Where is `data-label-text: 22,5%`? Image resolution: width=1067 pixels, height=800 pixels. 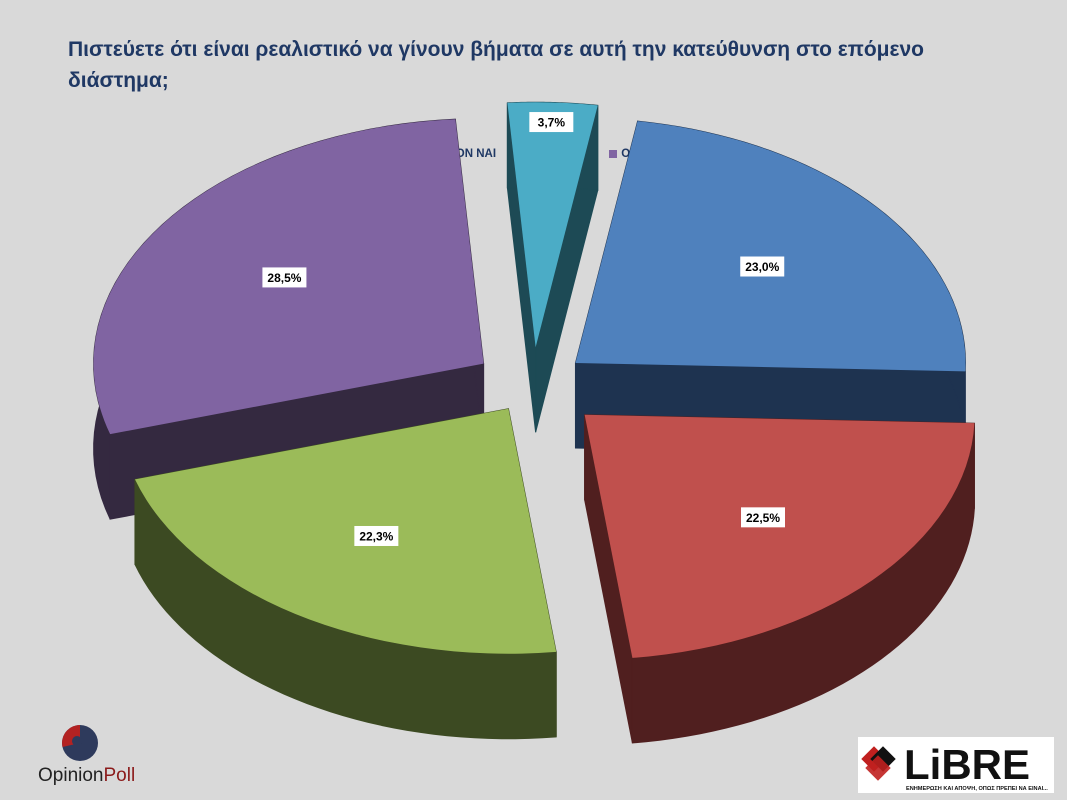 data-label-text: 22,5% is located at coordinates (763, 518).